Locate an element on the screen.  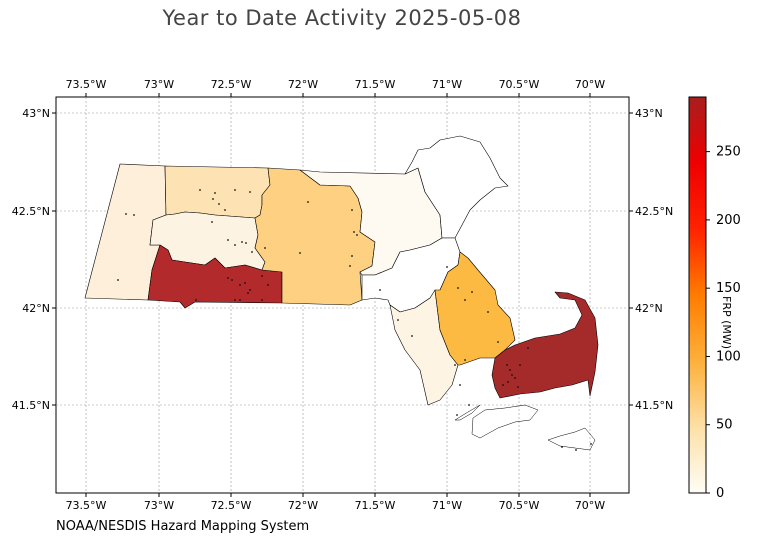
lon-label-top: 70°W is located at coordinates (590, 84).